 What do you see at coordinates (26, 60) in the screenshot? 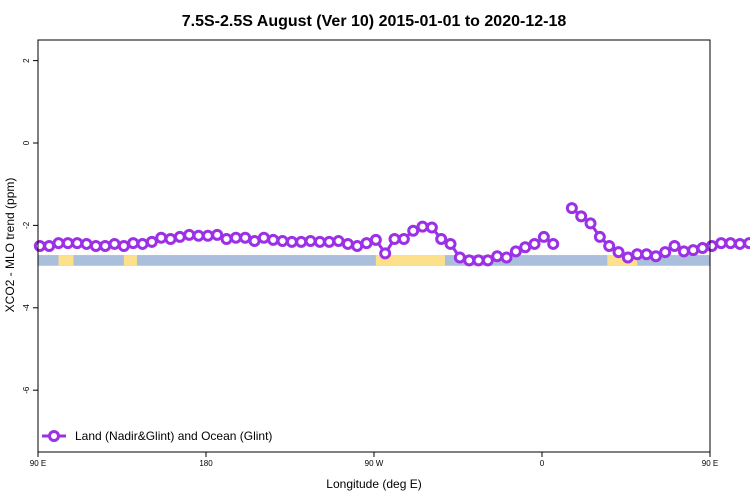
I see `y-tick-label: 2` at bounding box center [26, 60].